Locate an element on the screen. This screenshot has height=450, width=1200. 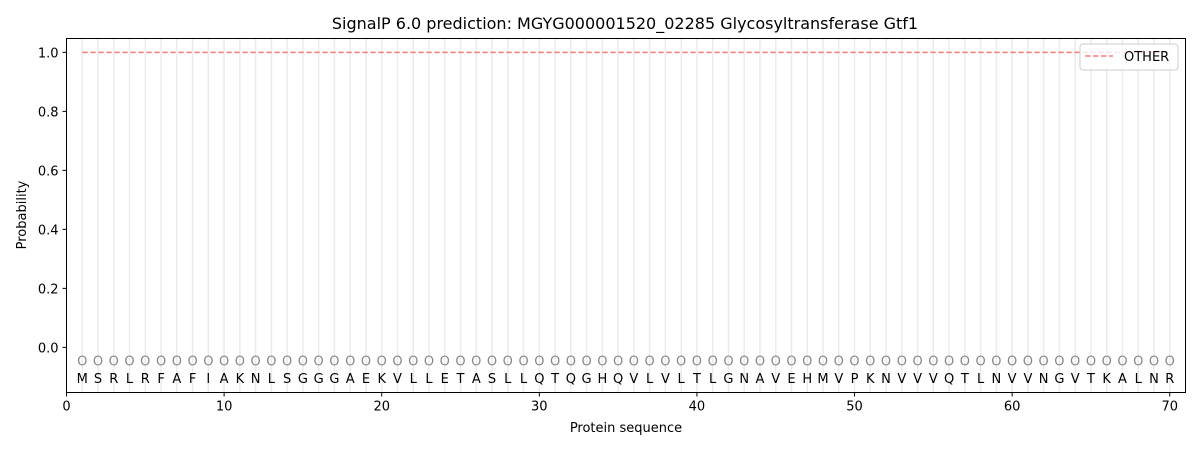
x-axis-label: Protein sequence is located at coordinates (626, 428).